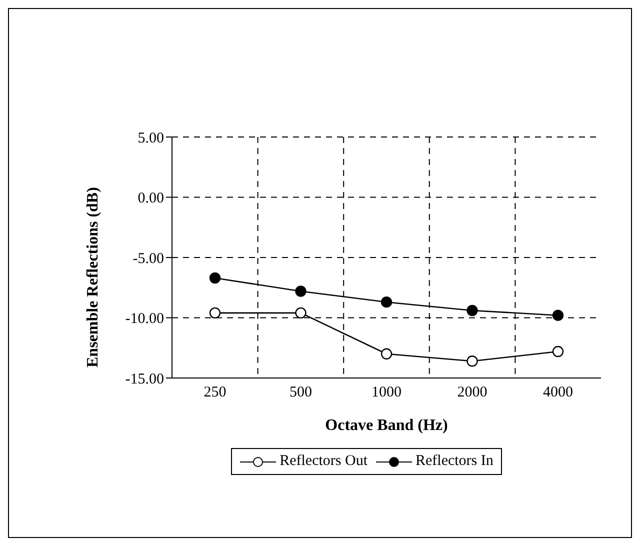 This screenshot has width=640, height=546. I want to click on y-tick-label: -10.00, so click(144, 319).